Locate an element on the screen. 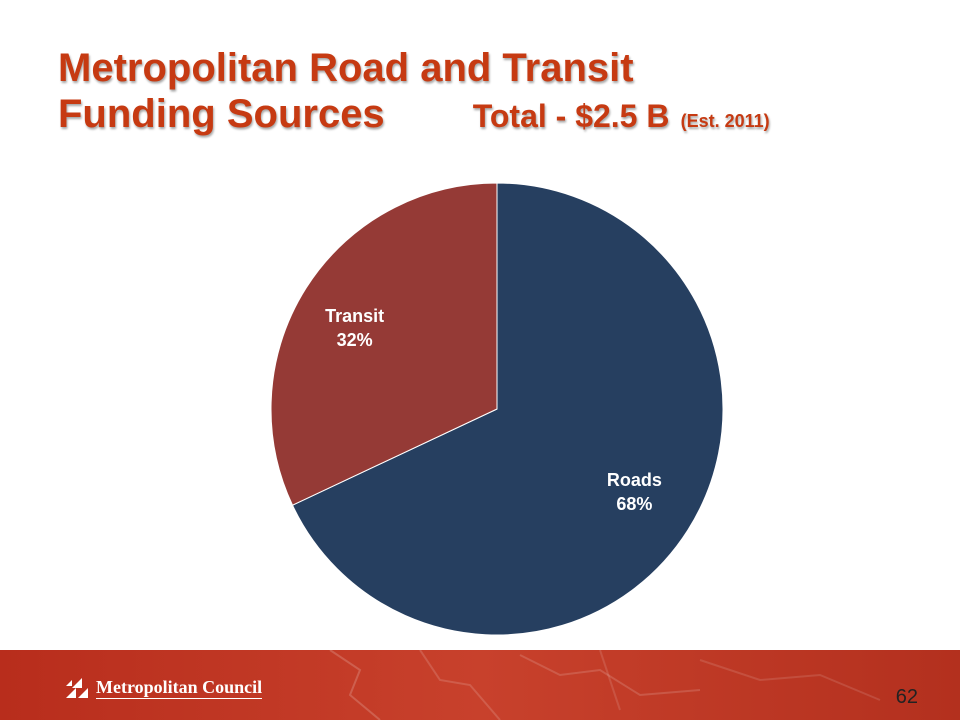 The width and height of the screenshot is (960, 720). title-est: (Est. 2011) is located at coordinates (725, 121).